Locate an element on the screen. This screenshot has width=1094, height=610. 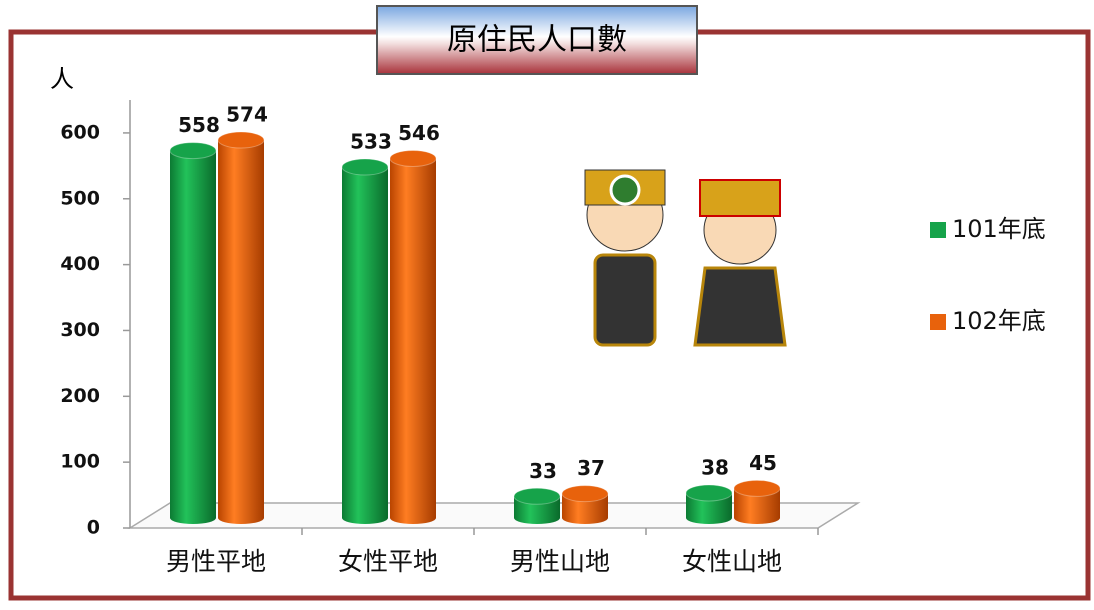
value-label: 558 is located at coordinates (199, 125).